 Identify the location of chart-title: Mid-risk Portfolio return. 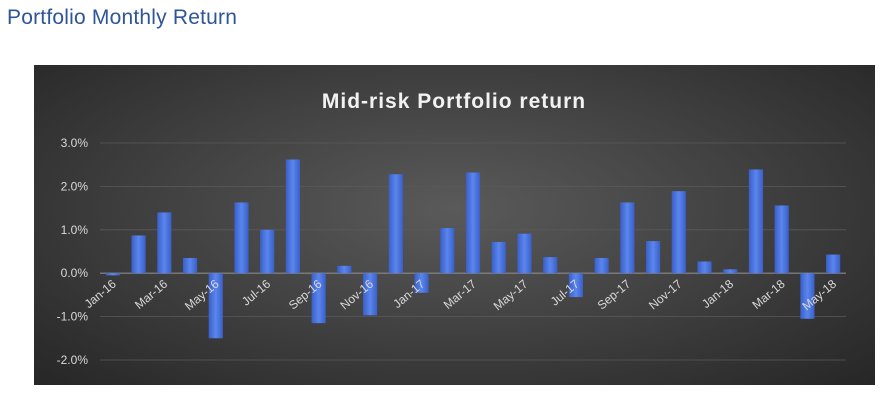
(454, 101).